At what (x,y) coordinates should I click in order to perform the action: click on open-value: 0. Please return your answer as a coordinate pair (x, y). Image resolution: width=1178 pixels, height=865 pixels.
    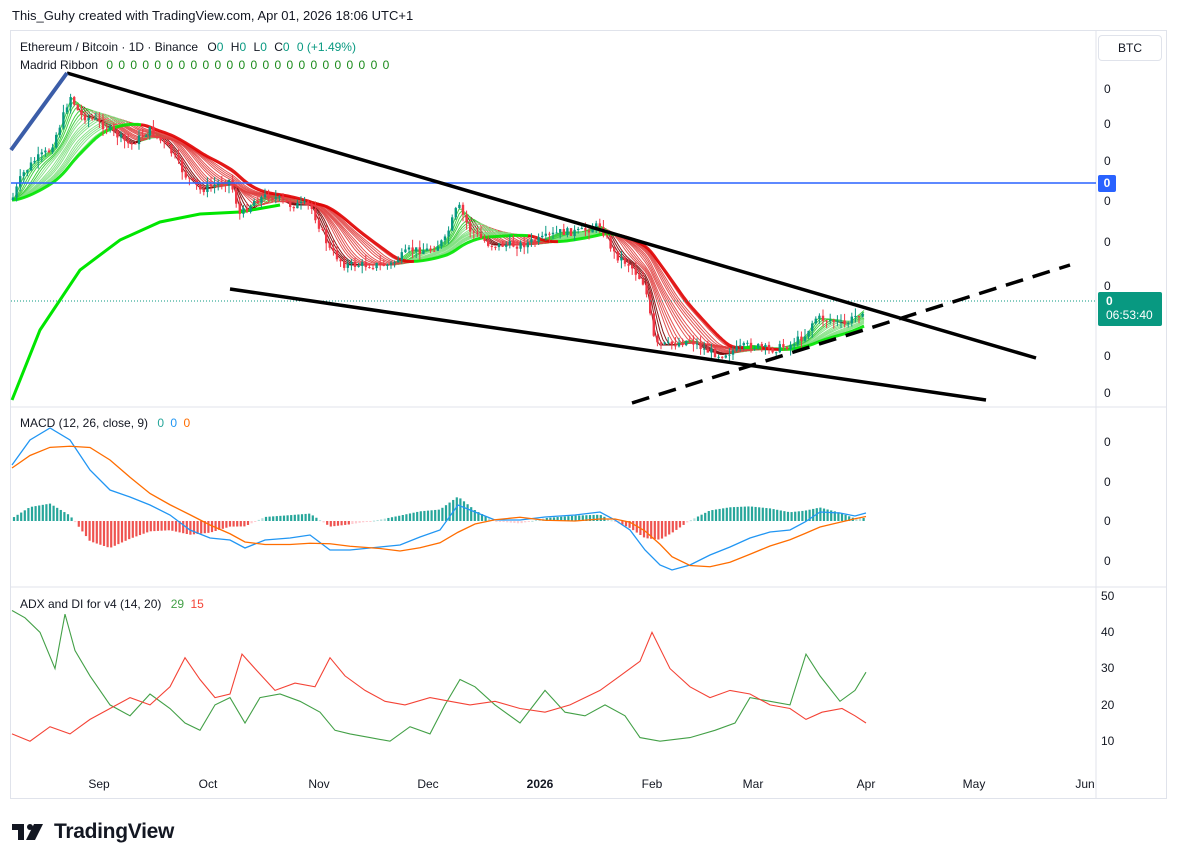
    Looking at the image, I should click on (220, 47).